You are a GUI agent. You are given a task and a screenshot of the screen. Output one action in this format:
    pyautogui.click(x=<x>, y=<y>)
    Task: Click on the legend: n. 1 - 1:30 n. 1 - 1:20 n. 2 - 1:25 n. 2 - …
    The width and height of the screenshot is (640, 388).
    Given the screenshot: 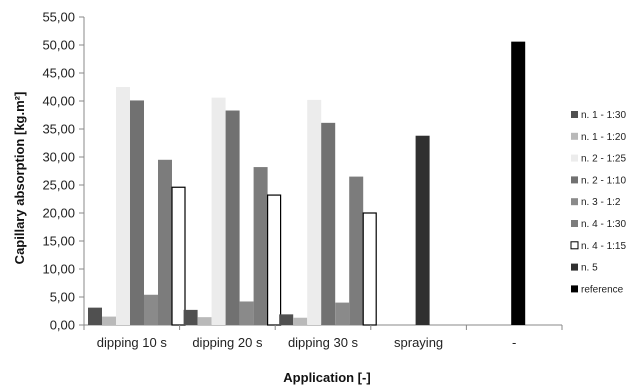 What is the action you would take?
    pyautogui.click(x=598, y=202)
    